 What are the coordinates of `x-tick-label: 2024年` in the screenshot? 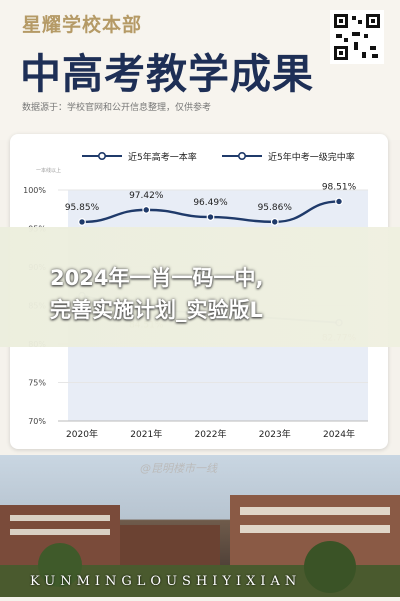 It's located at (339, 434).